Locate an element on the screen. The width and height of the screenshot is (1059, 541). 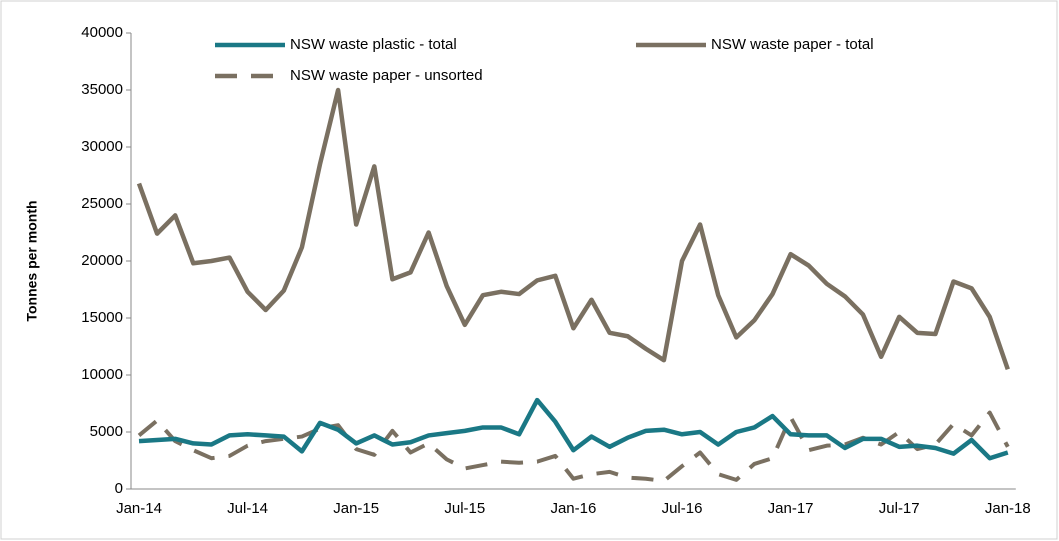
x-tick-label: Jan-15 is located at coordinates (356, 508).